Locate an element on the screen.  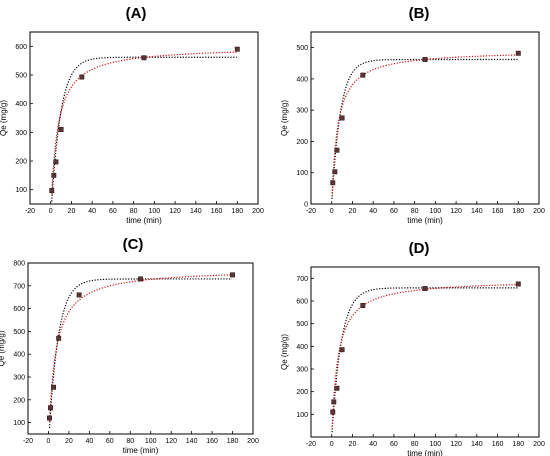
panel-title: (C) is located at coordinates (133, 244).